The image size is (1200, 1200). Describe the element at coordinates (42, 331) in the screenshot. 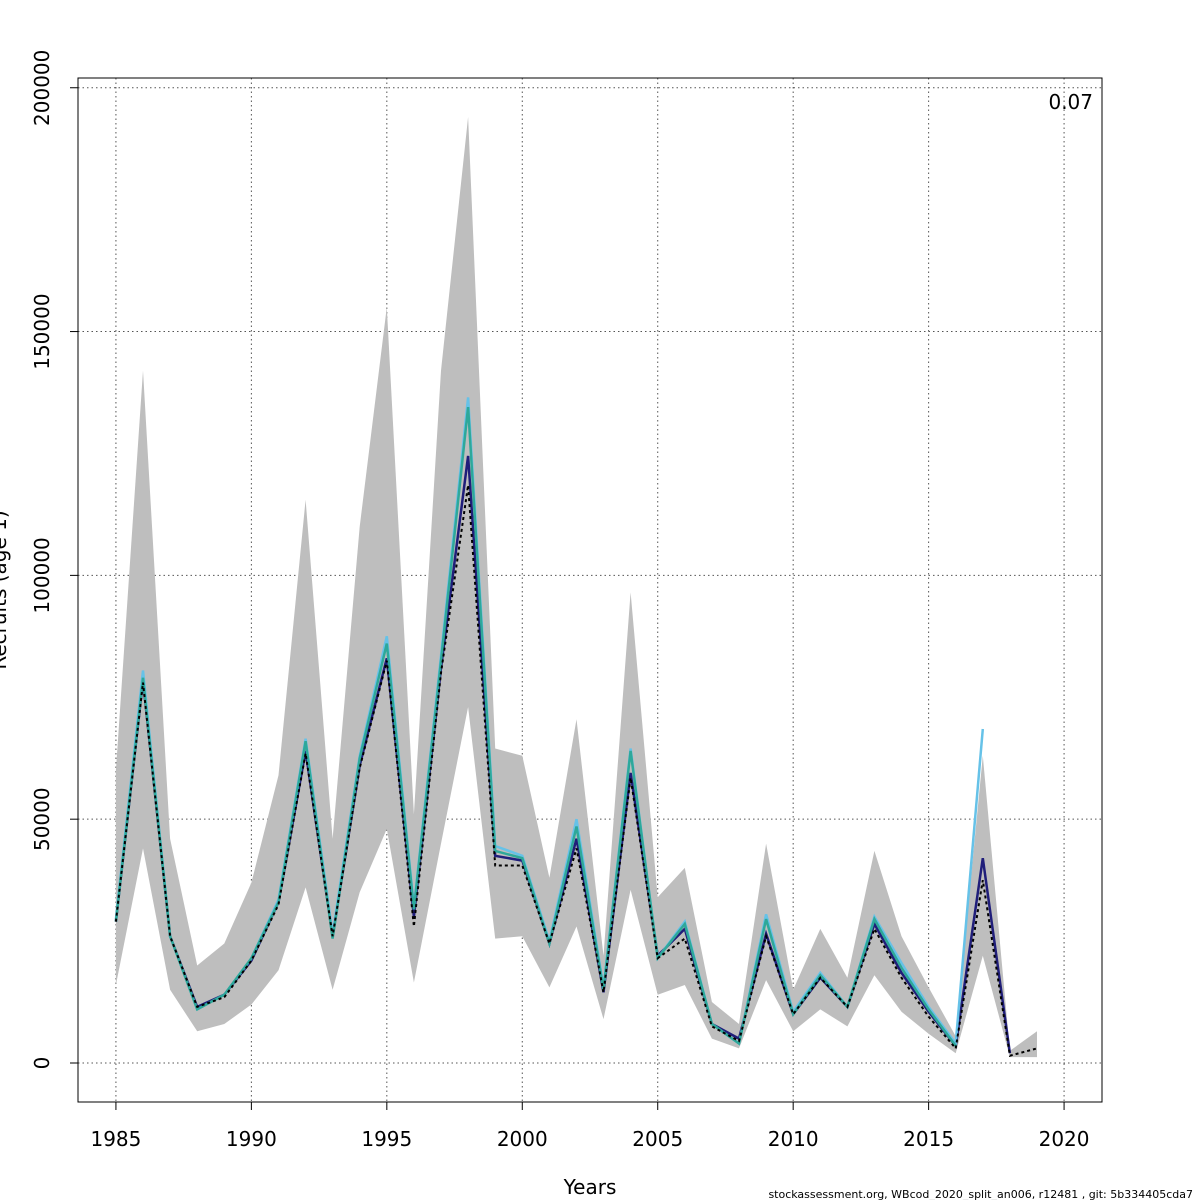

I see `y-tick-label: 150000` at that location.